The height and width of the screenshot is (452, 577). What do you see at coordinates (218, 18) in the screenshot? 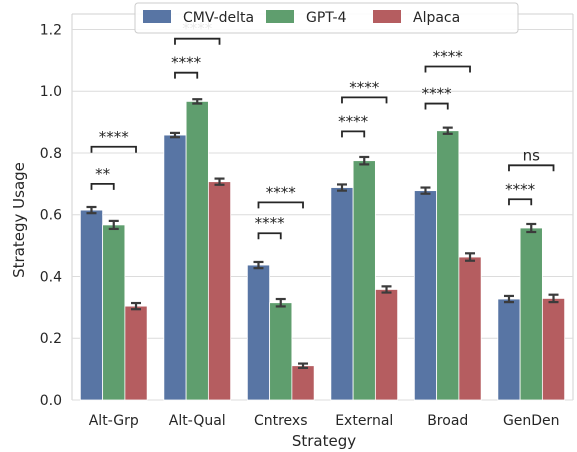
I see `legend-label: CMV-delta` at bounding box center [218, 18].